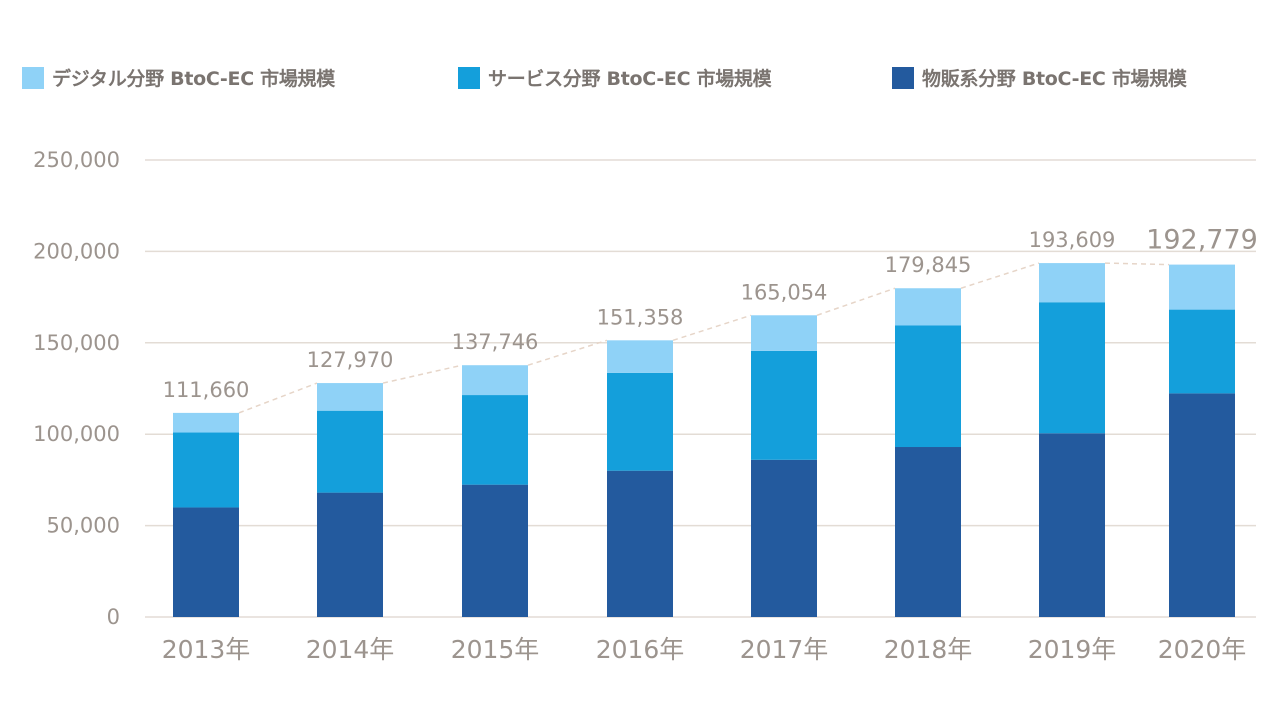 The height and width of the screenshot is (720, 1280). Describe the element at coordinates (206, 649) in the screenshot. I see `x-tick-label: 2013年` at that location.